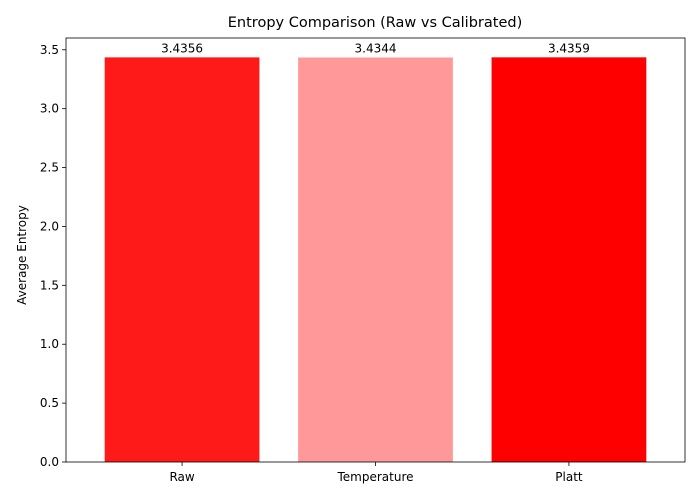  What do you see at coordinates (569, 477) in the screenshot?
I see `x-tick-label-platt: Platt` at bounding box center [569, 477].